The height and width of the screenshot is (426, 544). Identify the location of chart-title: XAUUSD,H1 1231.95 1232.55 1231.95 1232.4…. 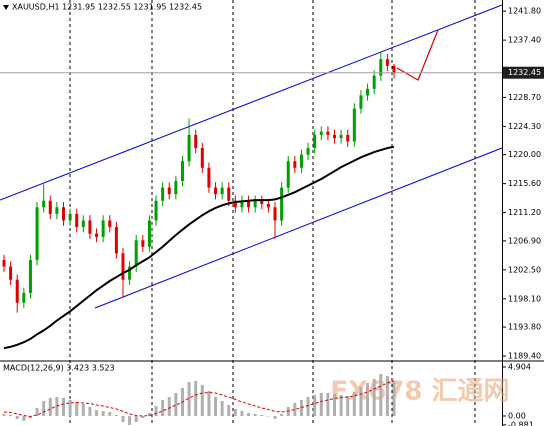
(107, 7).